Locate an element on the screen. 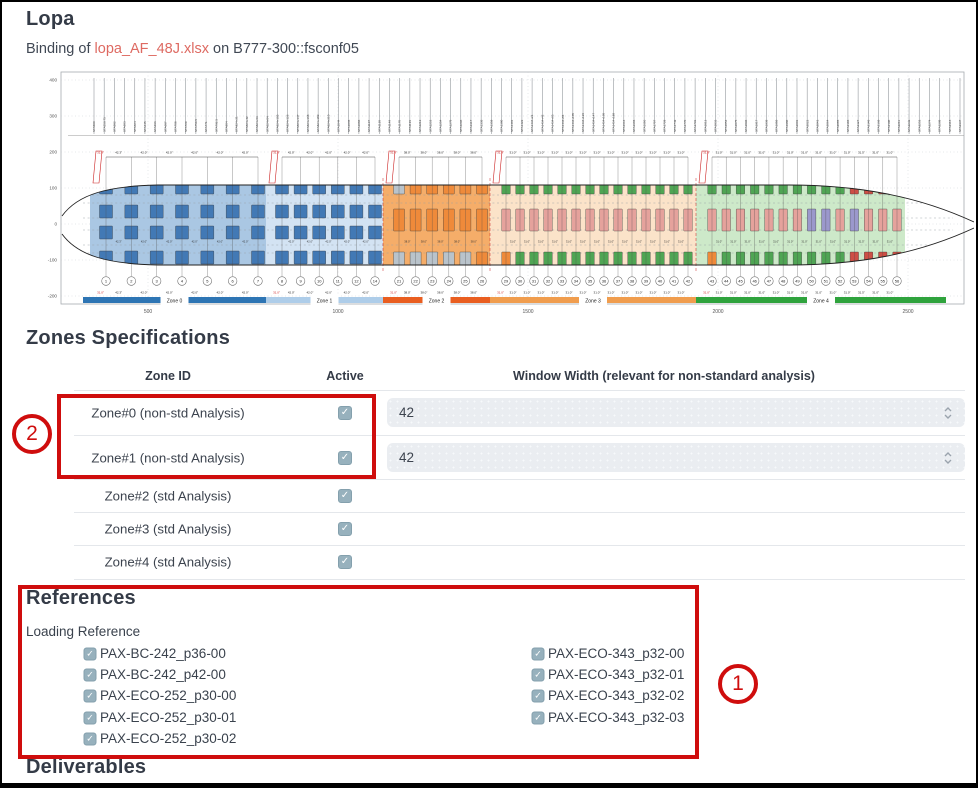 This screenshot has width=978, height=788. svg-text: STA1728 is located at coordinates (665, 125).